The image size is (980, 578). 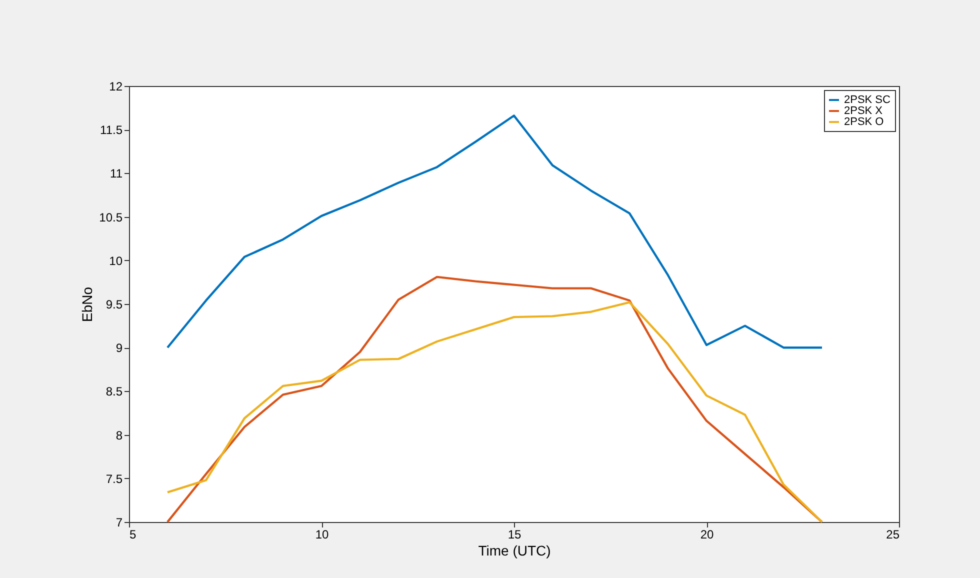 I want to click on y-axis-title: EbNo, so click(x=87, y=304).